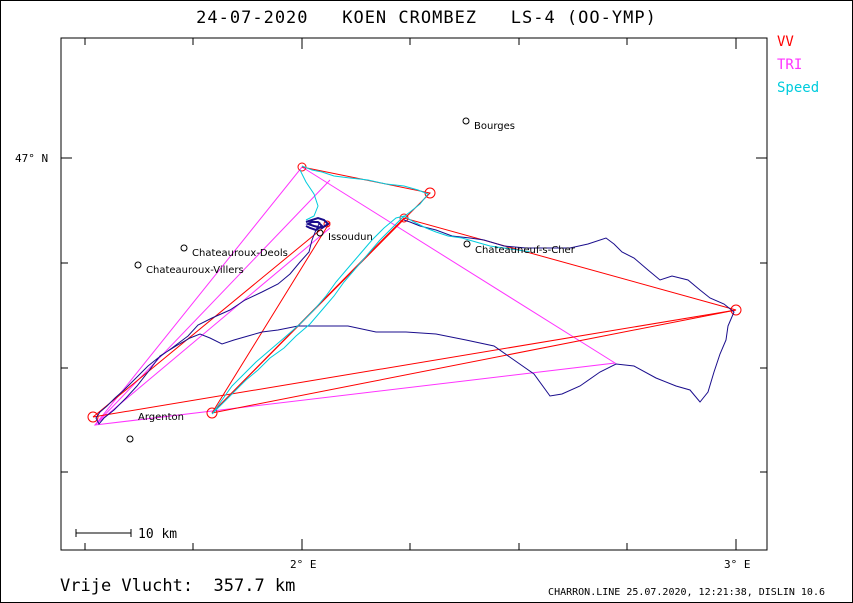 The width and height of the screenshot is (853, 603). I want to click on city-argenton: Argenton, so click(161, 417).